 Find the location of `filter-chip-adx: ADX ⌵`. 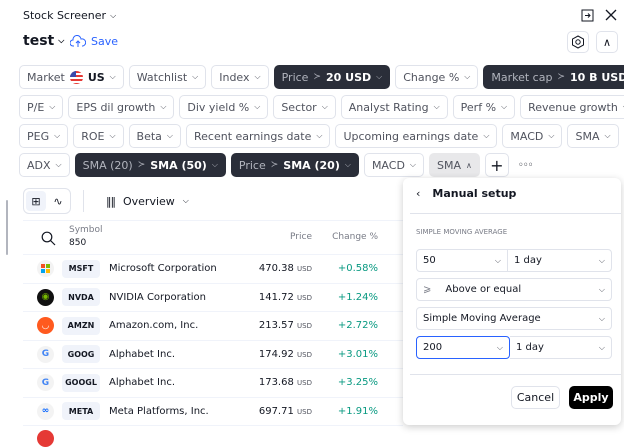

filter-chip-adx: ADX ⌵ is located at coordinates (44, 165).